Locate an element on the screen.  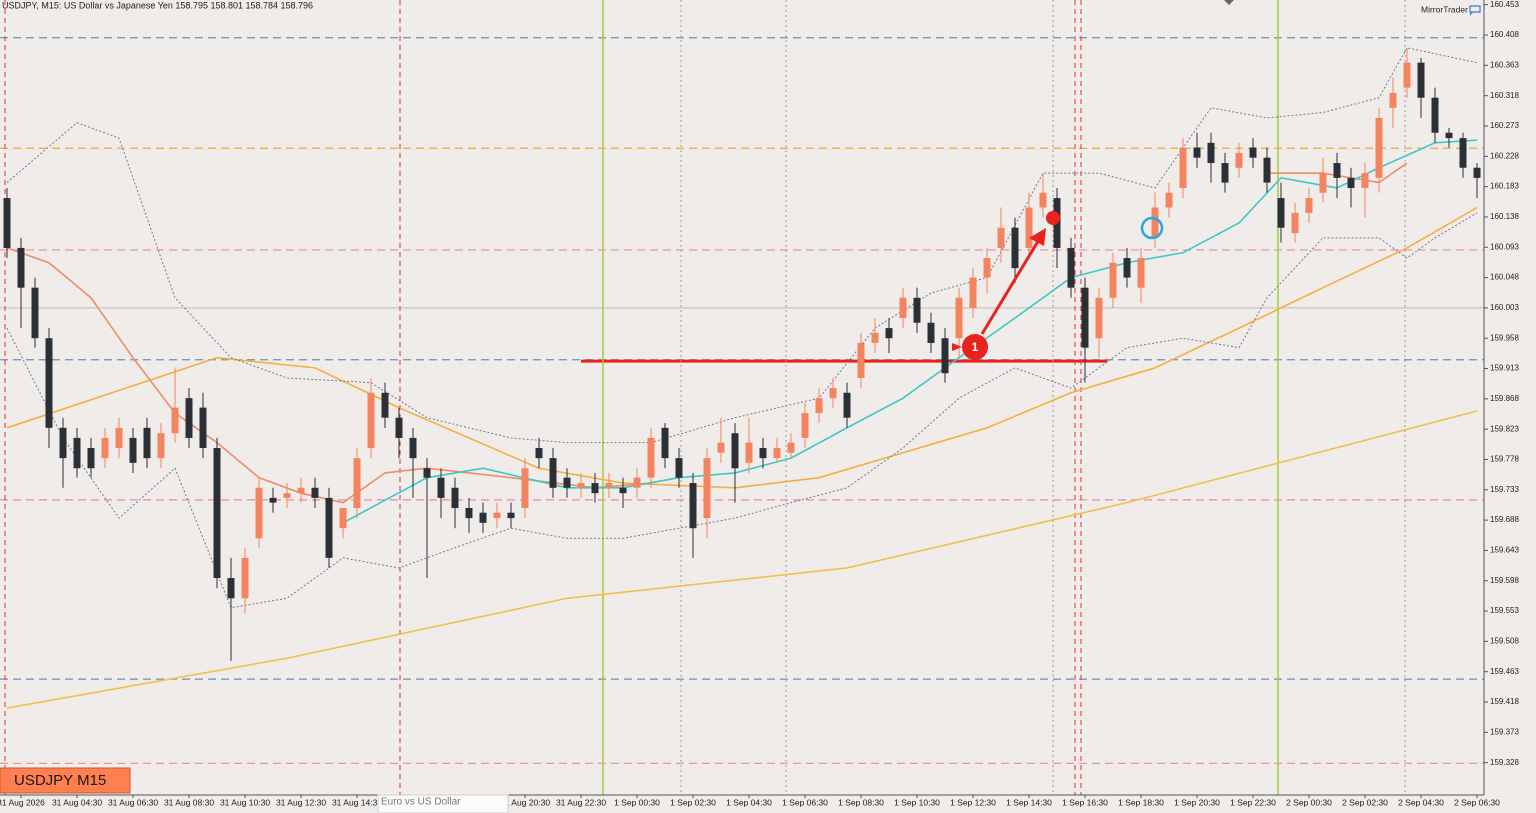
x-tick-label: 2 Sep 02:30 is located at coordinates (1365, 802).